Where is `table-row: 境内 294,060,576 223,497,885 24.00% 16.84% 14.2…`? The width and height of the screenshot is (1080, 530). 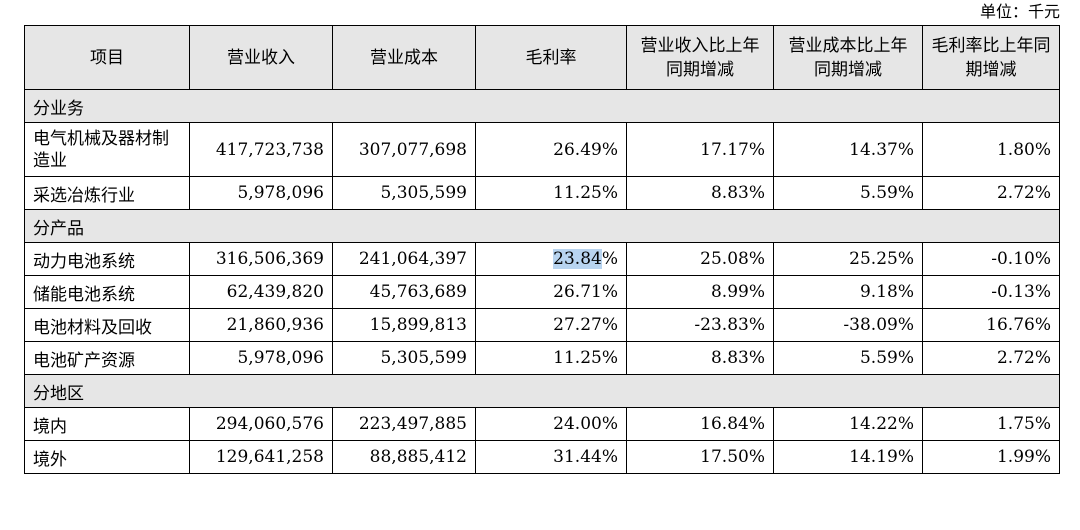 table-row: 境内 294,060,576 223,497,885 24.00% 16.84% 14.2… is located at coordinates (542, 424).